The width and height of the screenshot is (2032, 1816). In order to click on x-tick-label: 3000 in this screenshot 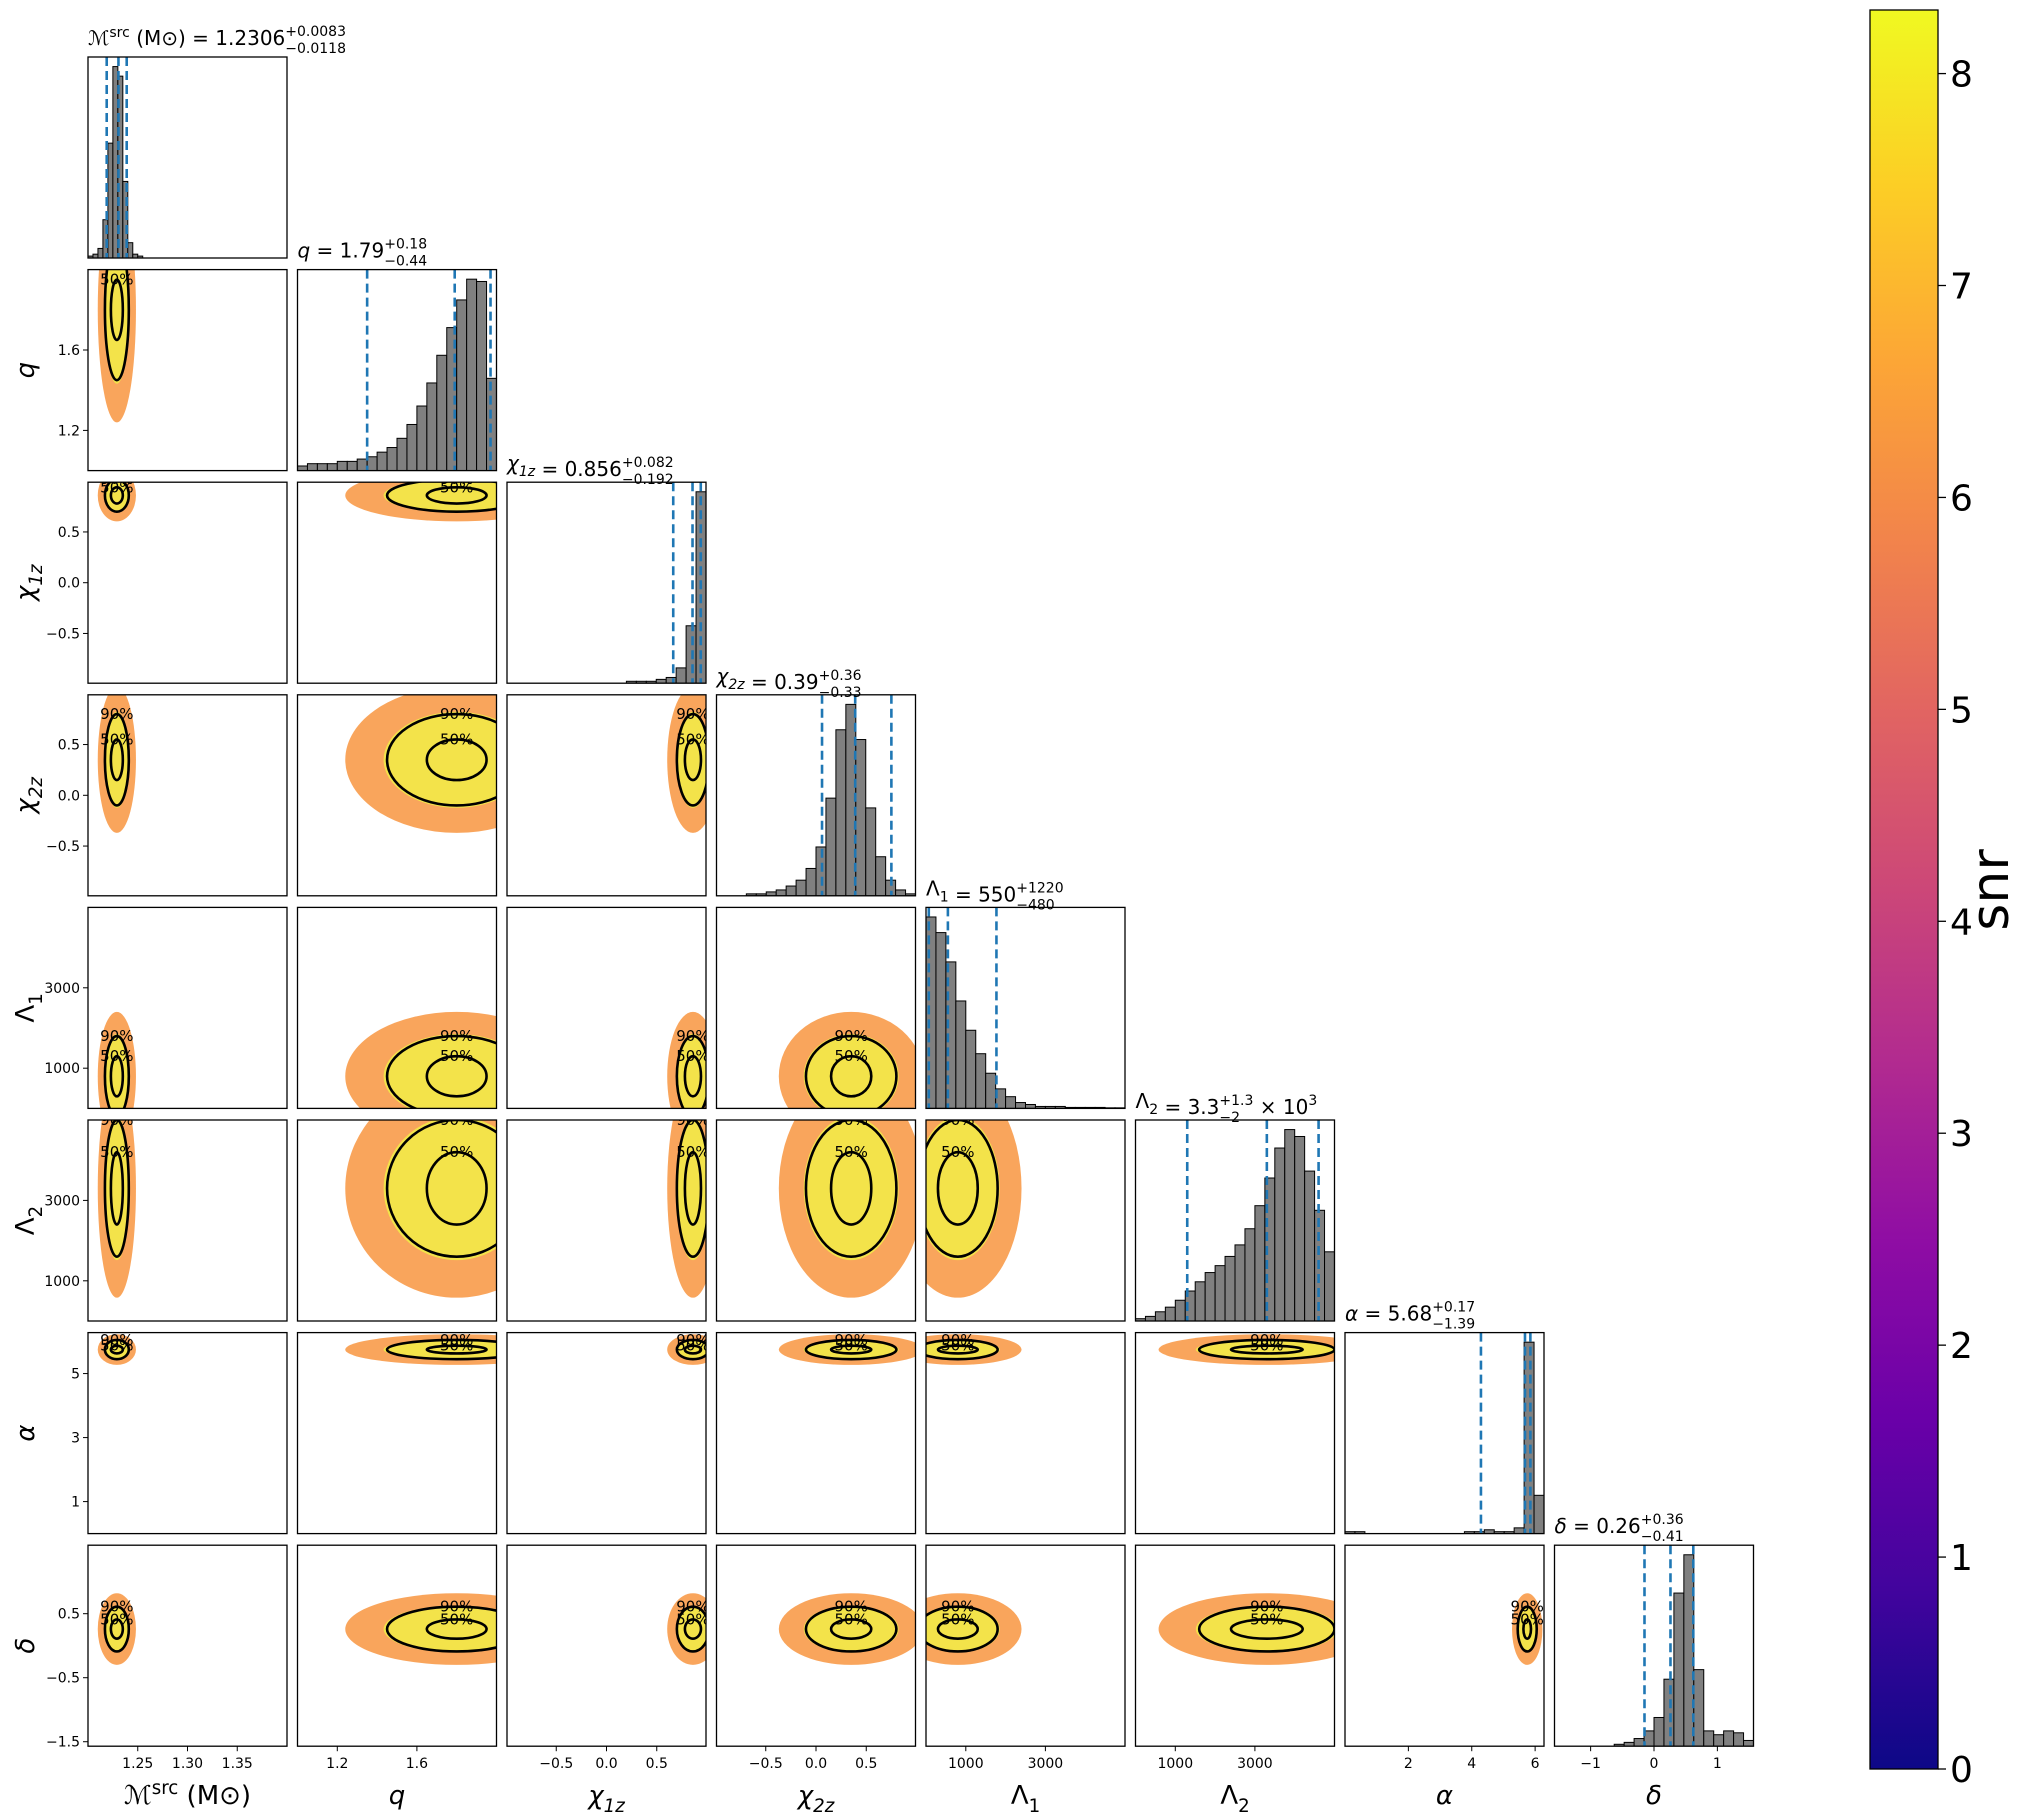, I will do `click(1255, 1764)`.